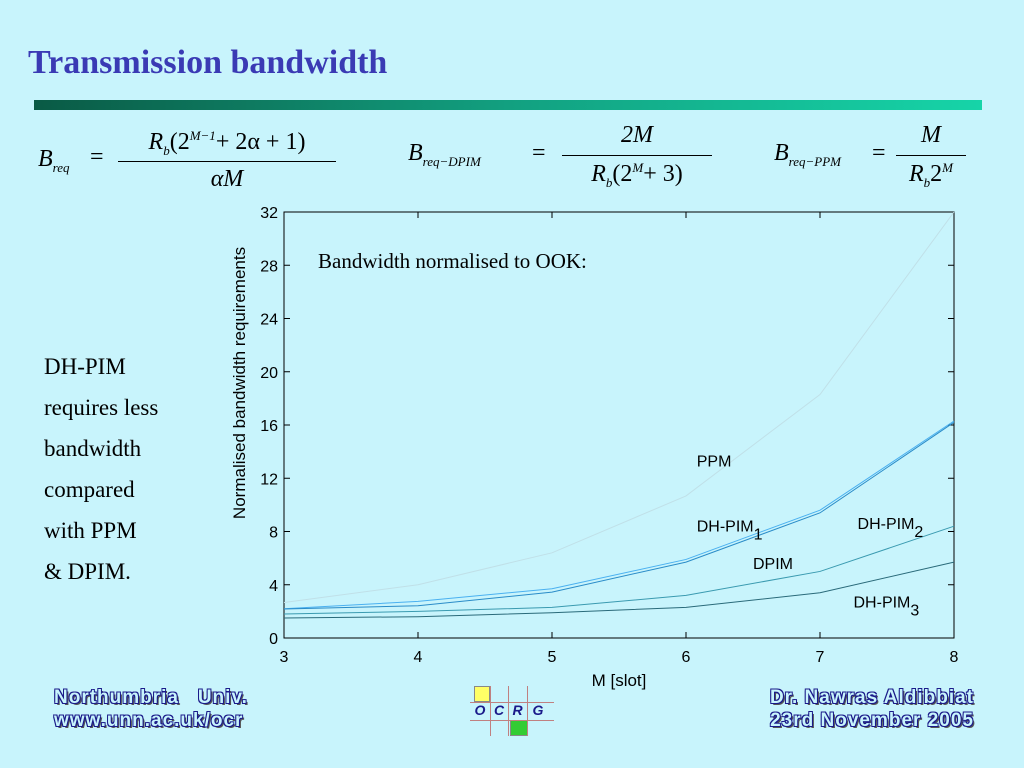  Describe the element at coordinates (85, 366) in the screenshot. I see `side-text-line: DH-PIM` at that location.